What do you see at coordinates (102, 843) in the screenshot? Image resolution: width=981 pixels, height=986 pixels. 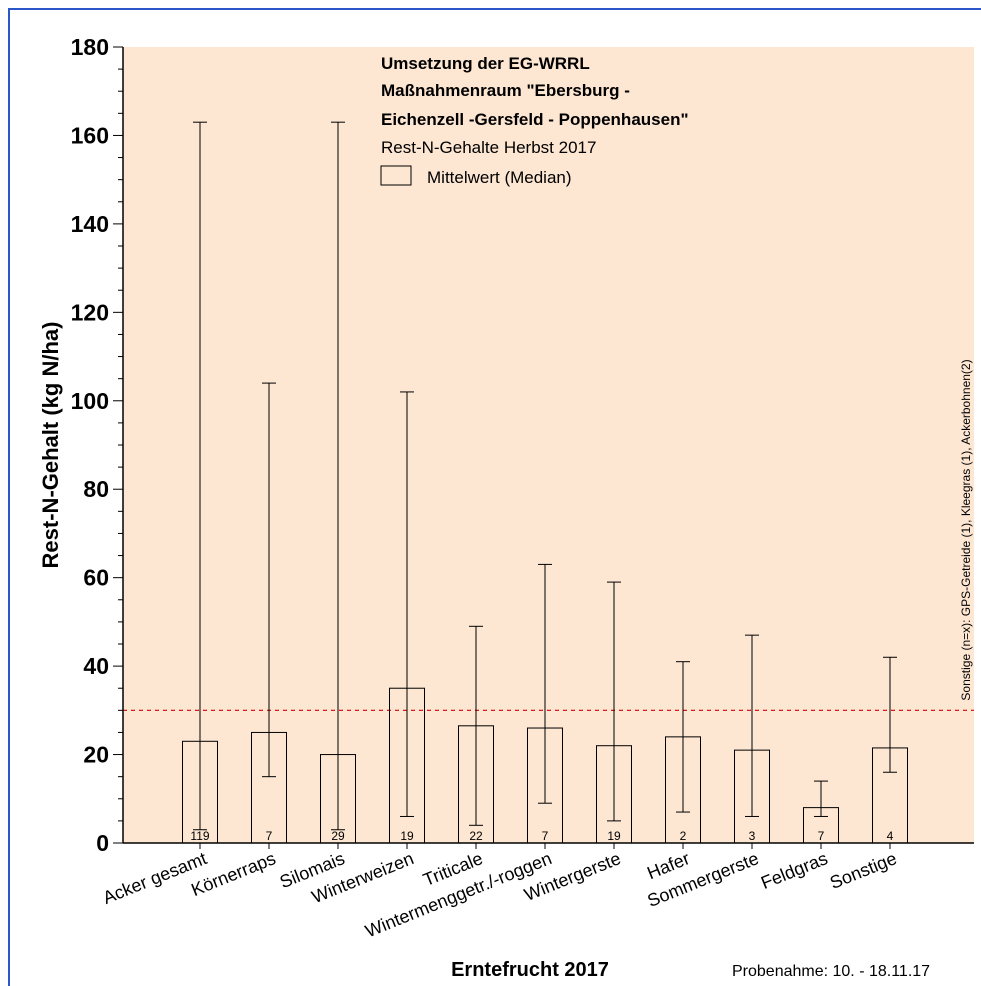 I see `y-tick-label: 0` at bounding box center [102, 843].